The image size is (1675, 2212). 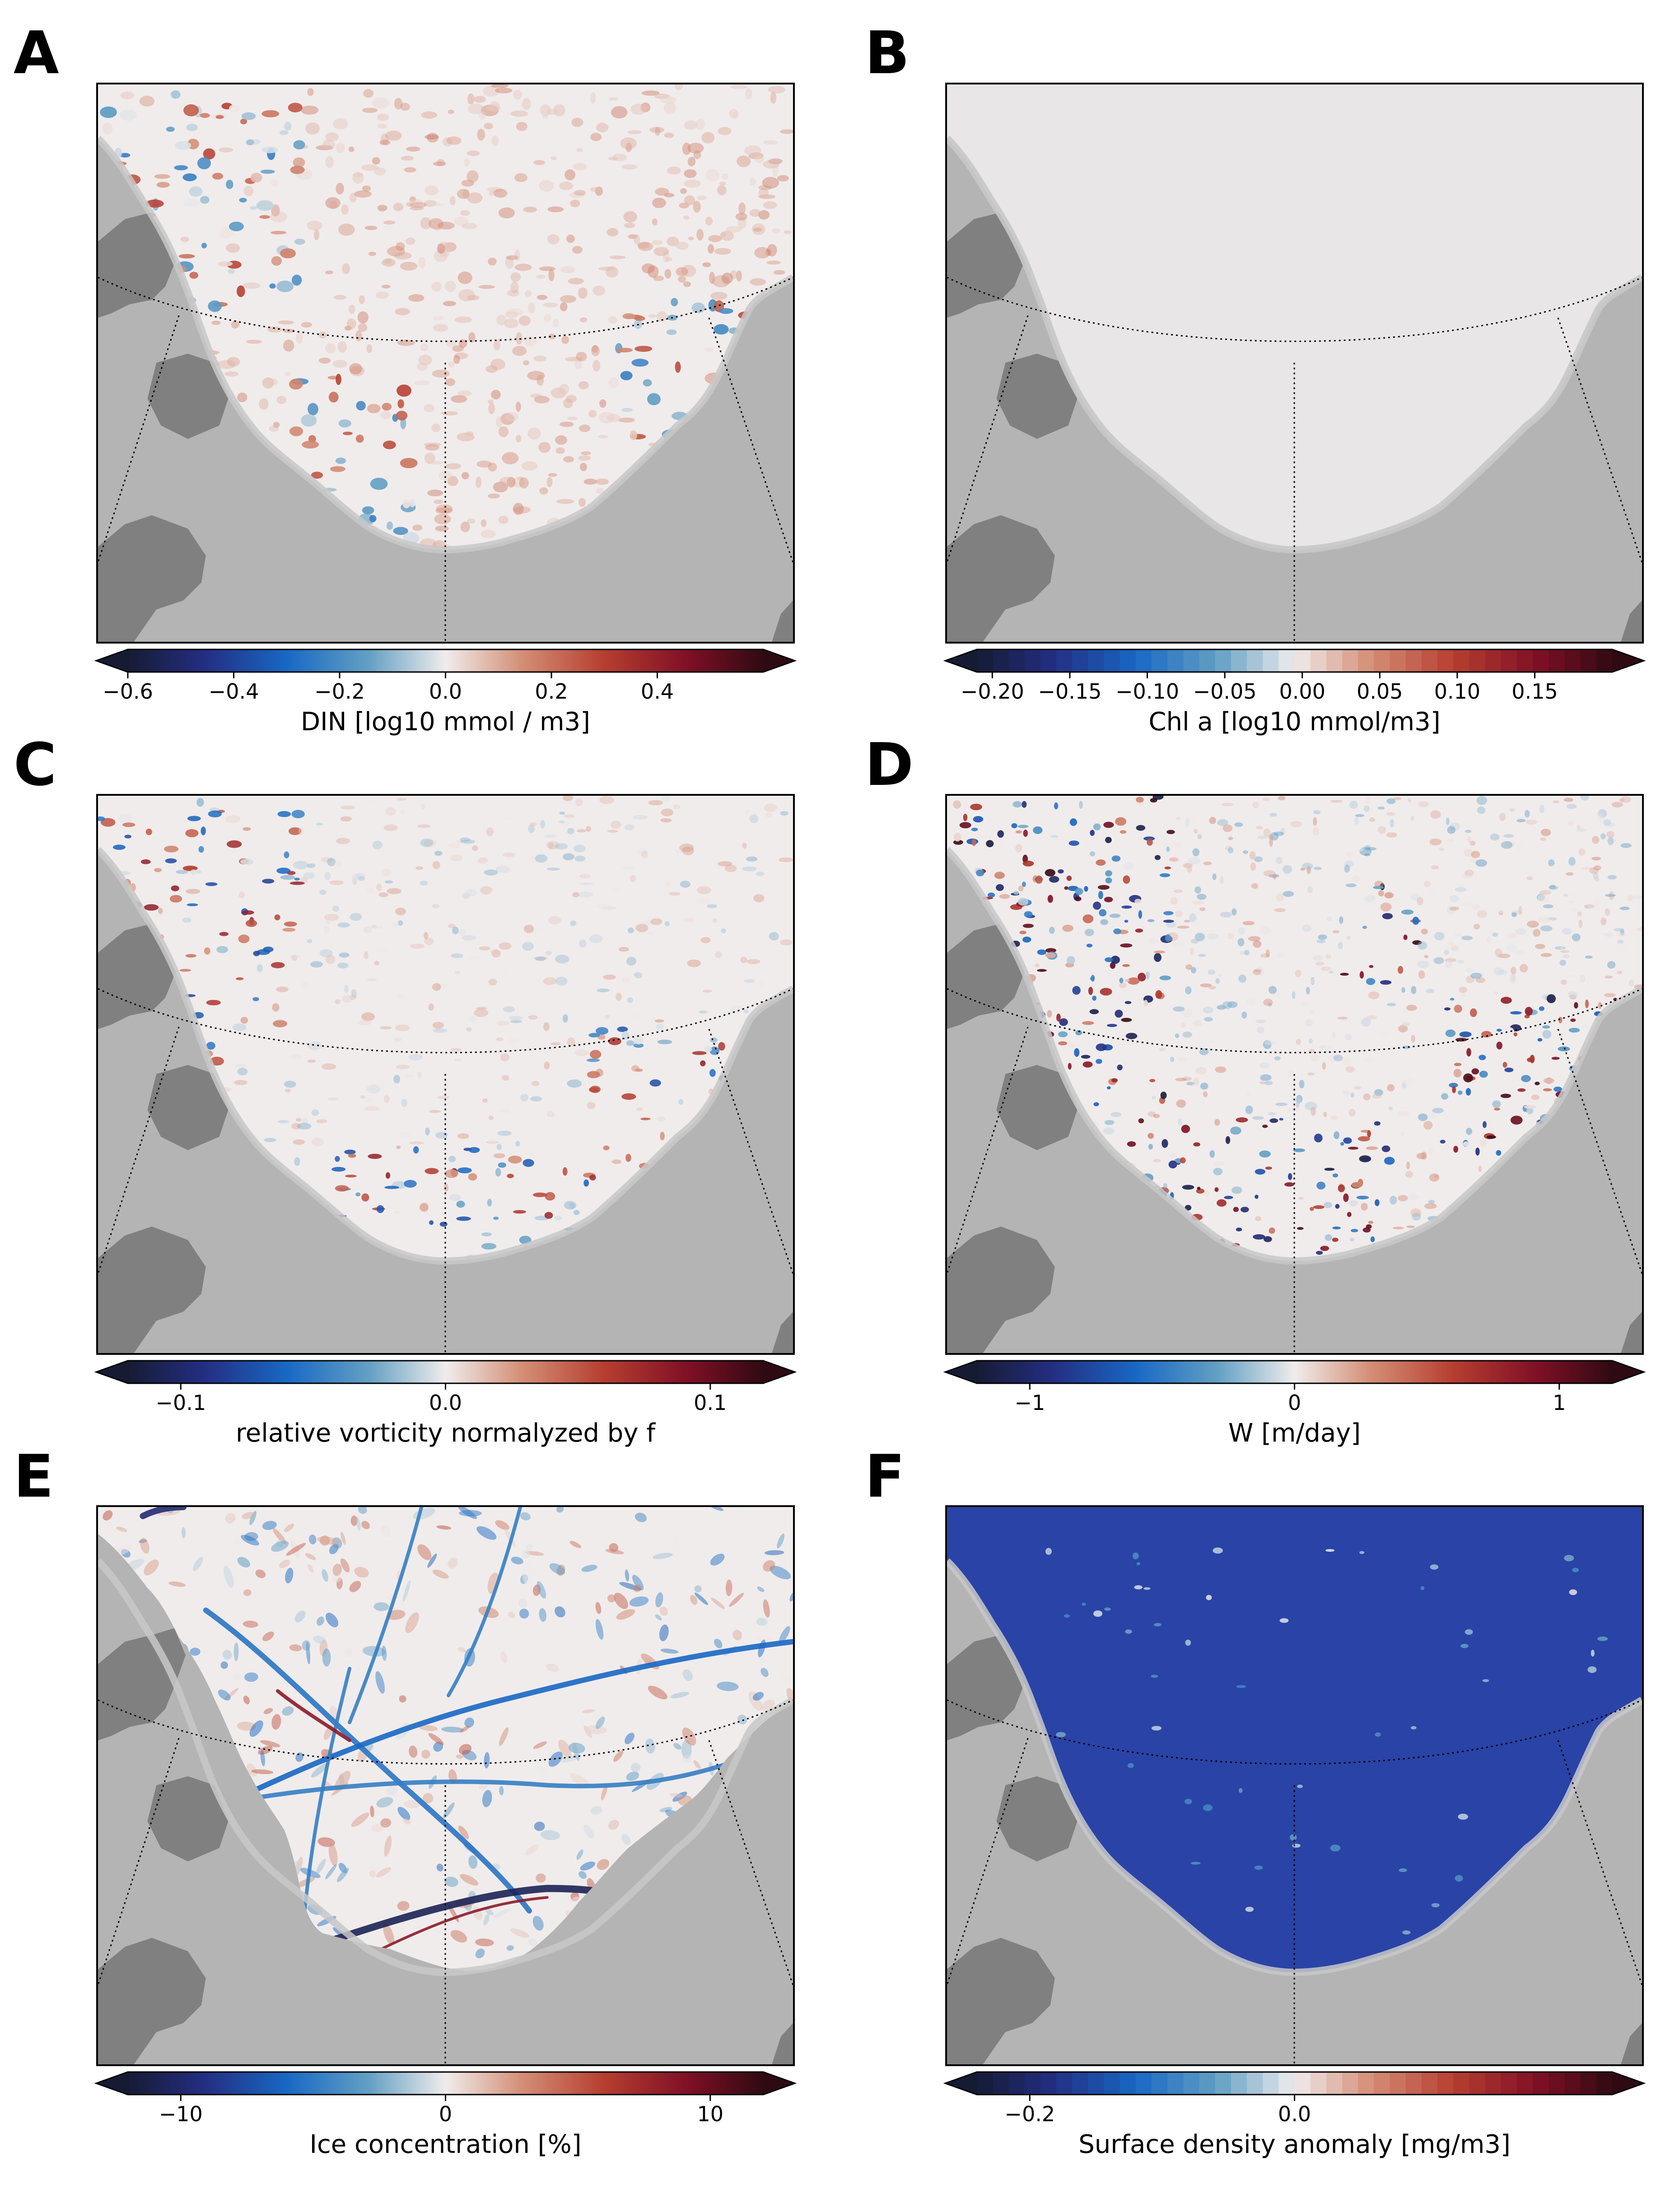 What do you see at coordinates (445, 722) in the screenshot?
I see `colorbar-label-a: DIN [log10 mmol / m3]` at bounding box center [445, 722].